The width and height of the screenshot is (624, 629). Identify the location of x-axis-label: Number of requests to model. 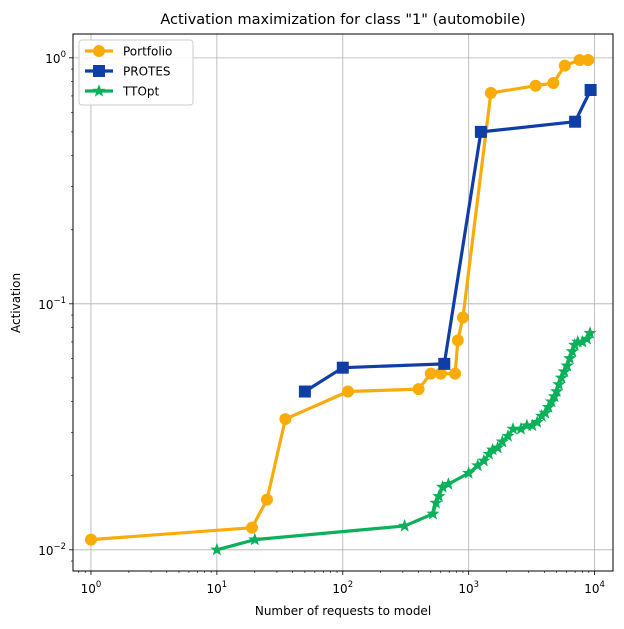
(343, 611).